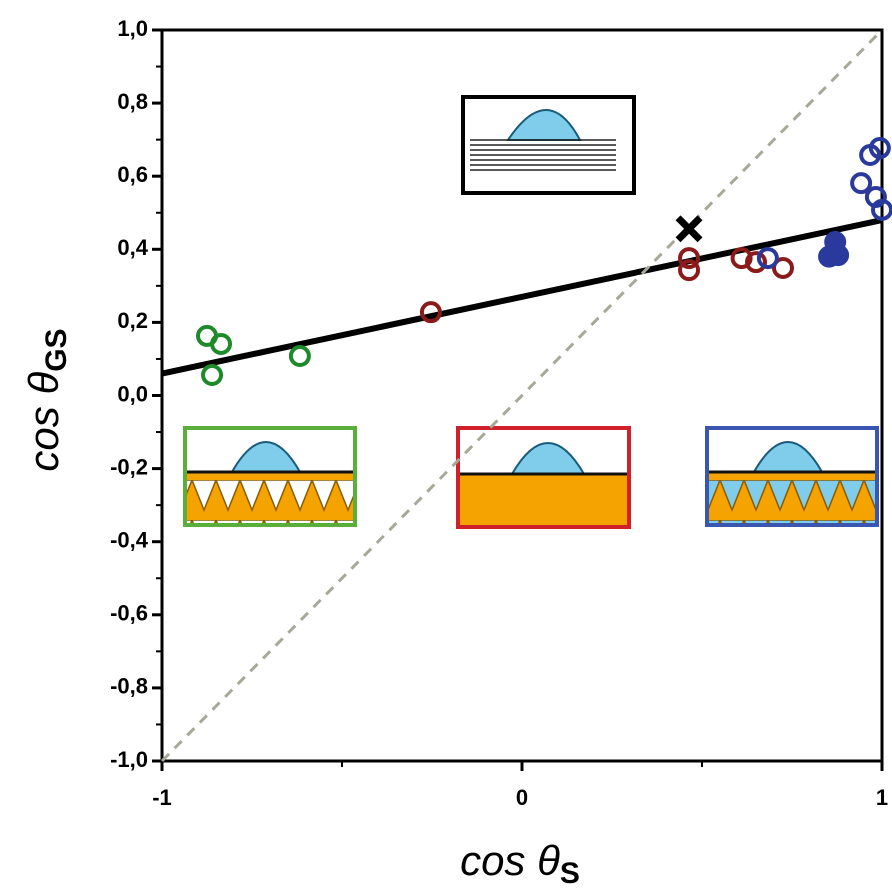 This screenshot has width=892, height=890. I want to click on x-axis-label: cos θS, so click(520, 863).